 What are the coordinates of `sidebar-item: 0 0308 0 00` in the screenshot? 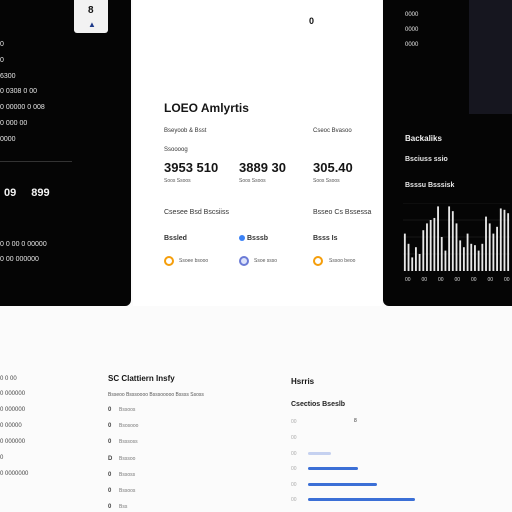 It's located at (18, 91).